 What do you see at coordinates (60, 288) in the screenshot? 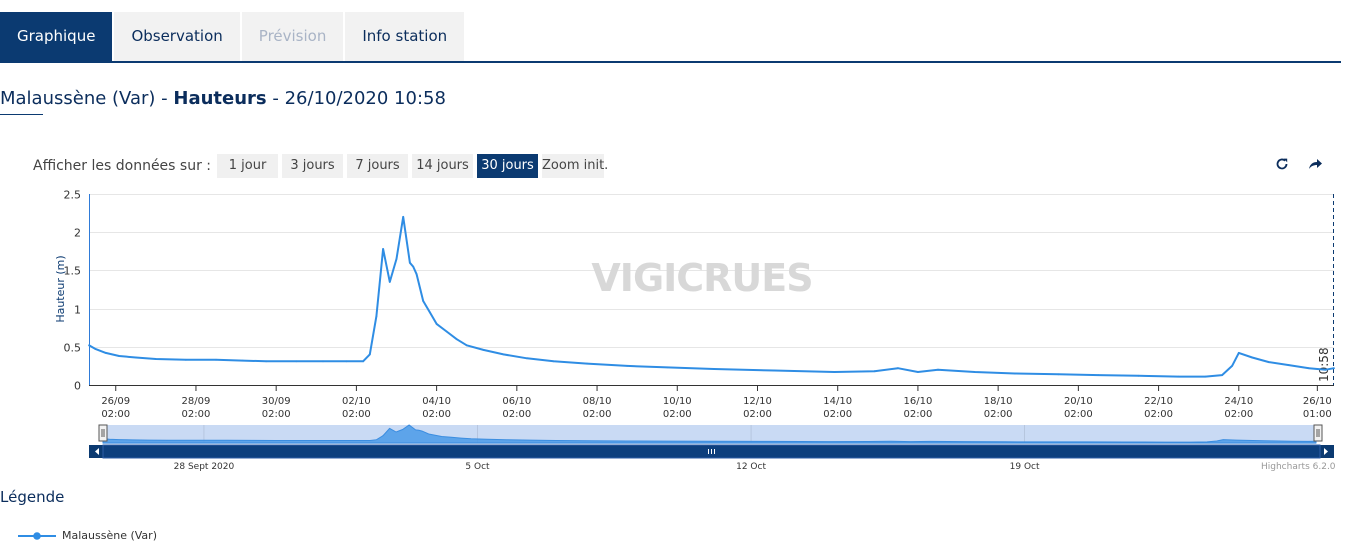
I see `y-axis-title: Hauteur (m)` at bounding box center [60, 288].